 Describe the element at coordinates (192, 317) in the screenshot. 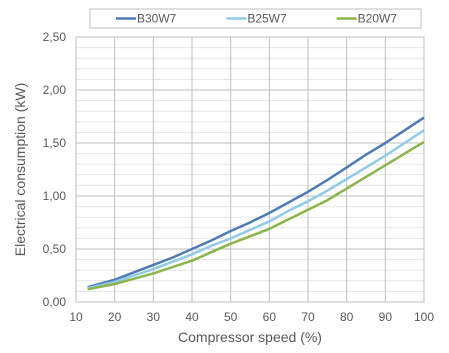

I see `x-tick-label: 40` at that location.